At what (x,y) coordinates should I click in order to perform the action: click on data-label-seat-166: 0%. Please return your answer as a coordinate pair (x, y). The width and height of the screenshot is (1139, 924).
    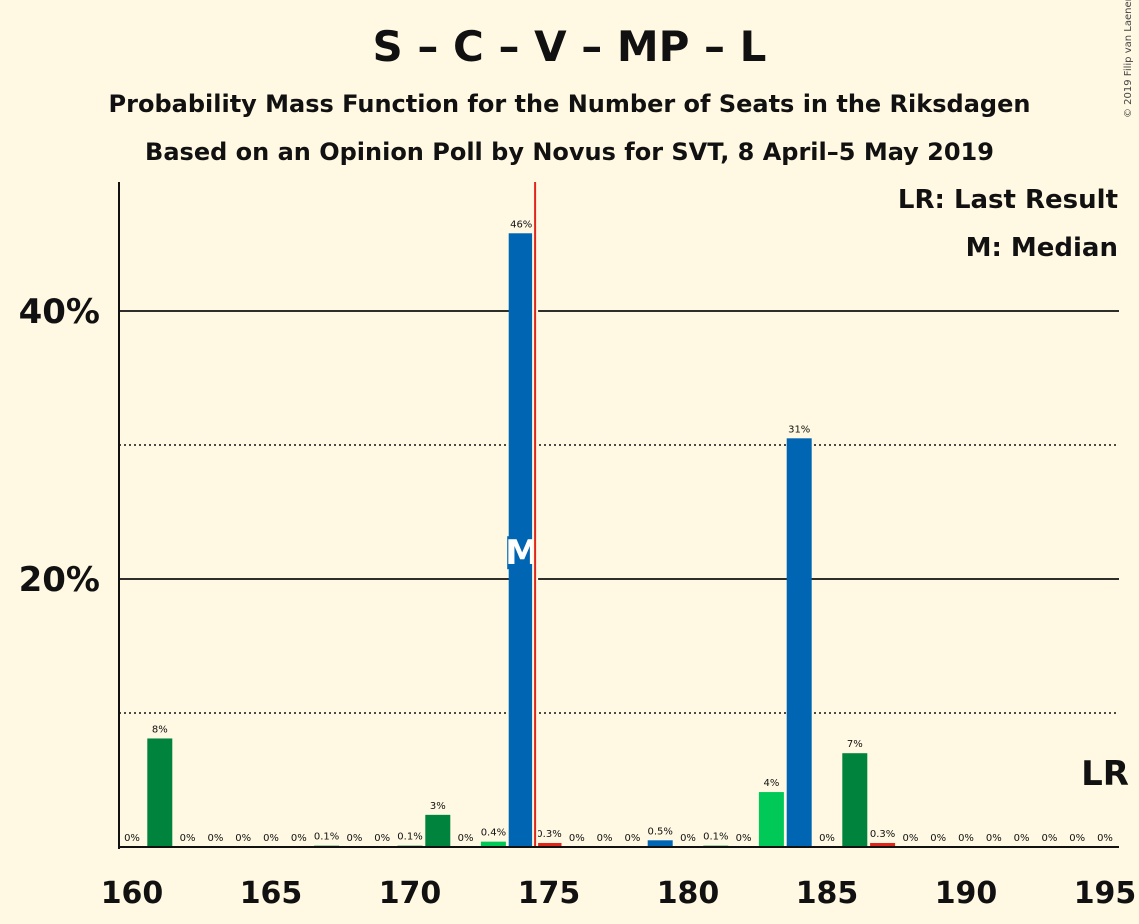
    Looking at the image, I should click on (299, 838).